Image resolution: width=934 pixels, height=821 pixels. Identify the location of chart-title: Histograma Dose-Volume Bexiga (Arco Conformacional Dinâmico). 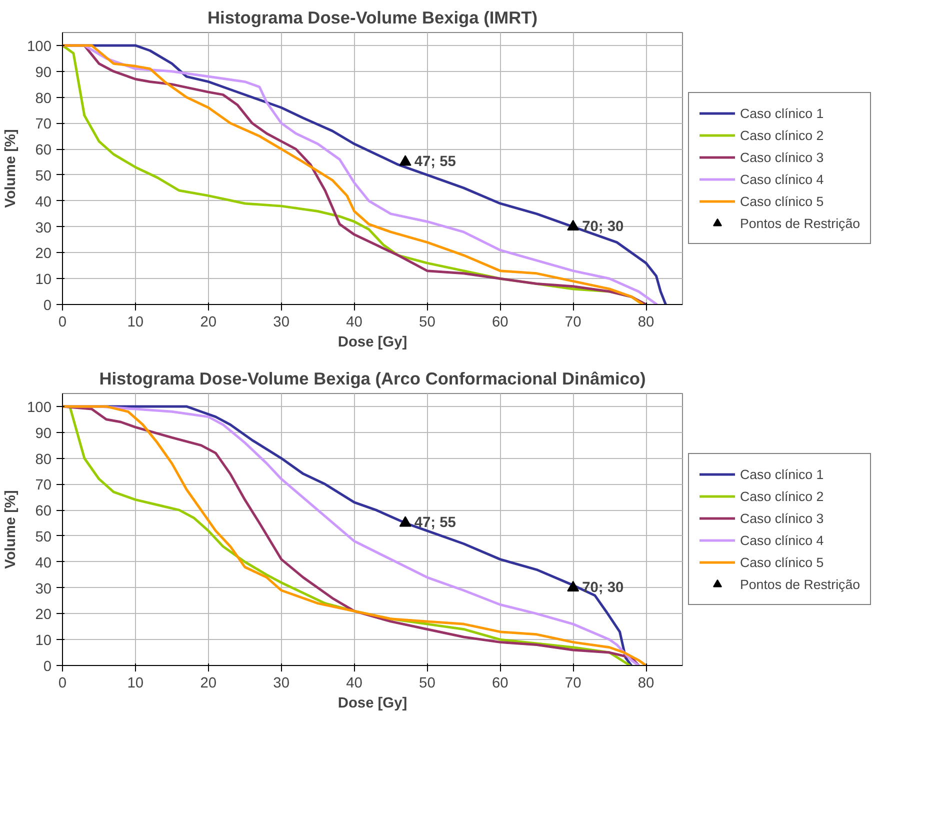
(372, 378).